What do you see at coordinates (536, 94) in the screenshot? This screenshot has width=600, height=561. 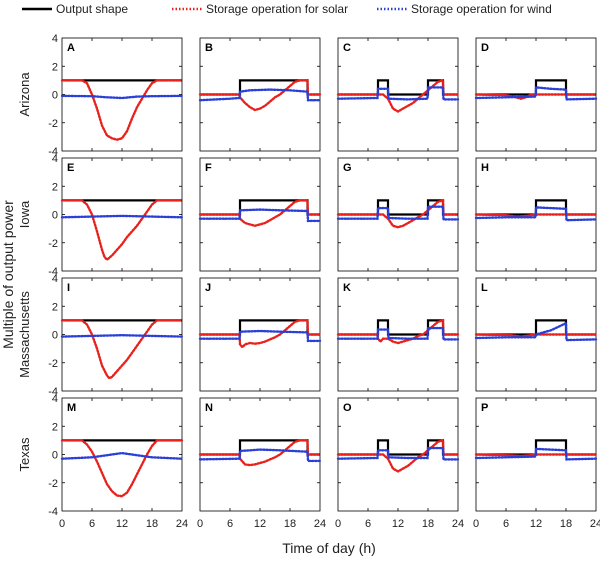 I see `panel-D: D` at bounding box center [536, 94].